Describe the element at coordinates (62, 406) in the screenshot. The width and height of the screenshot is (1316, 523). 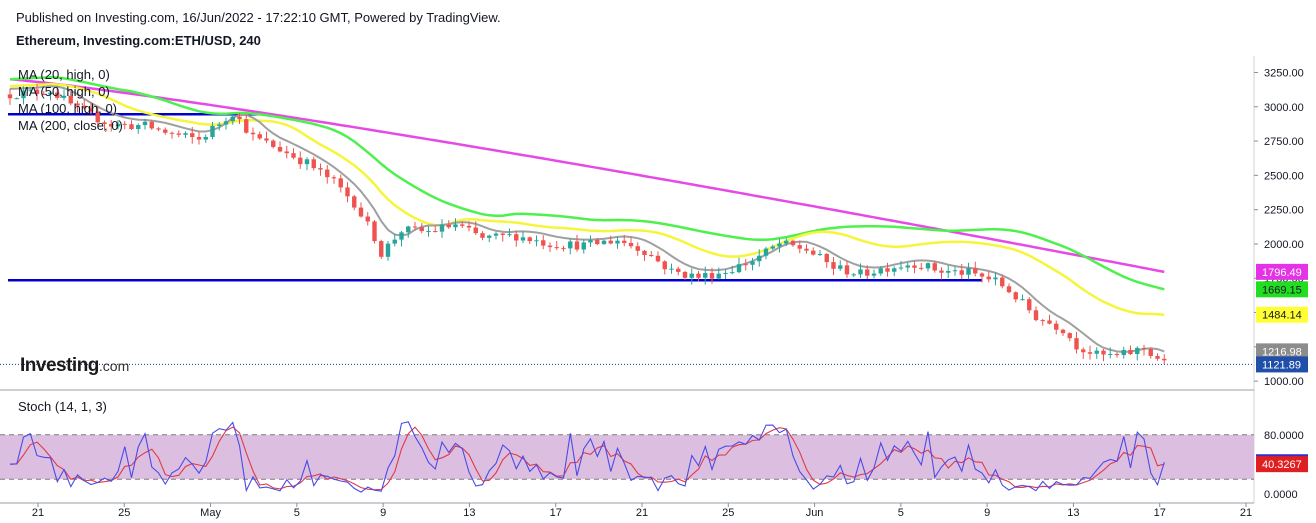
I see `stoch-title: Stoch (14, 1, 3)` at that location.